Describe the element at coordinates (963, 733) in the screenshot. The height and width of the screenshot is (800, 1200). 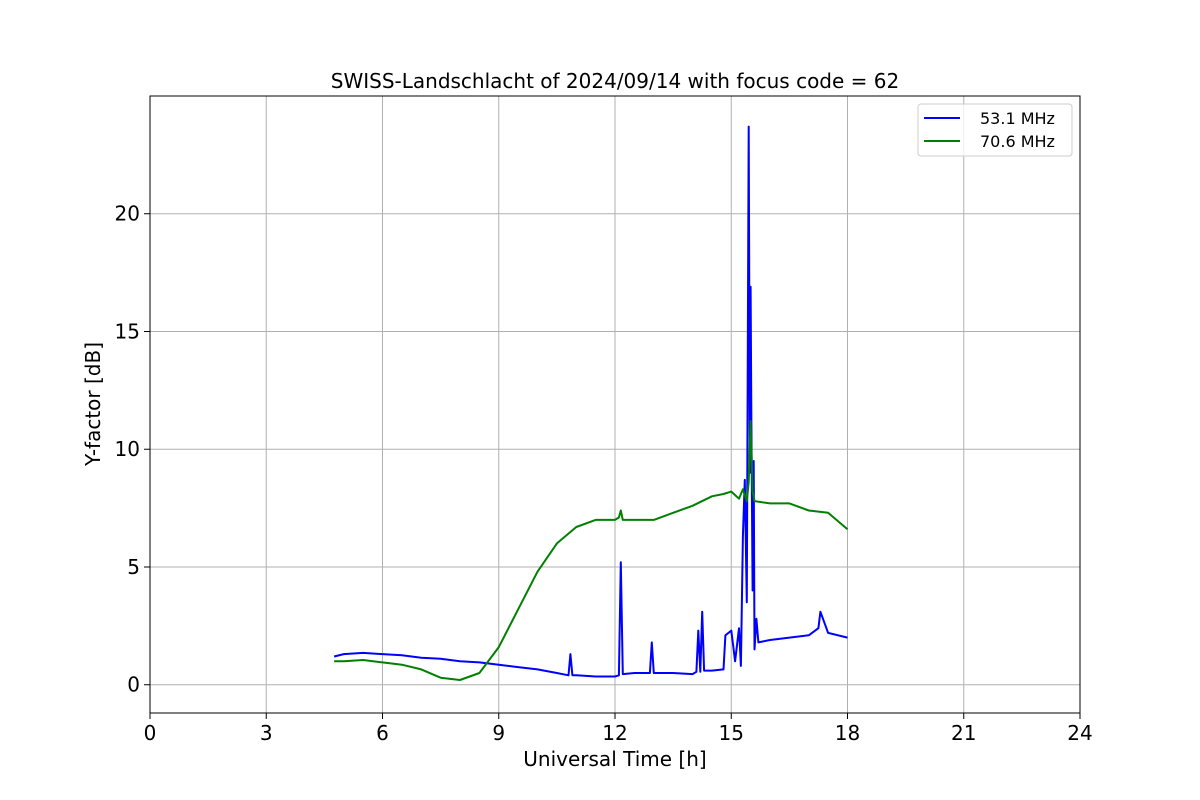
I see `x-tick-label: 21` at that location.